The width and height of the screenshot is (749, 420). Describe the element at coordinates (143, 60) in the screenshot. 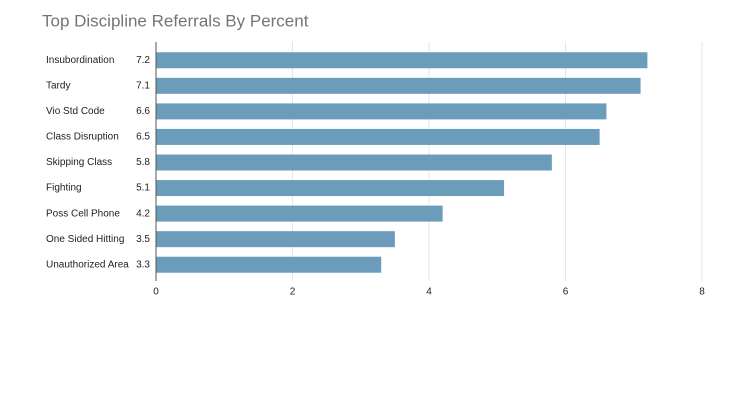

I see `value-label: 7.2` at that location.